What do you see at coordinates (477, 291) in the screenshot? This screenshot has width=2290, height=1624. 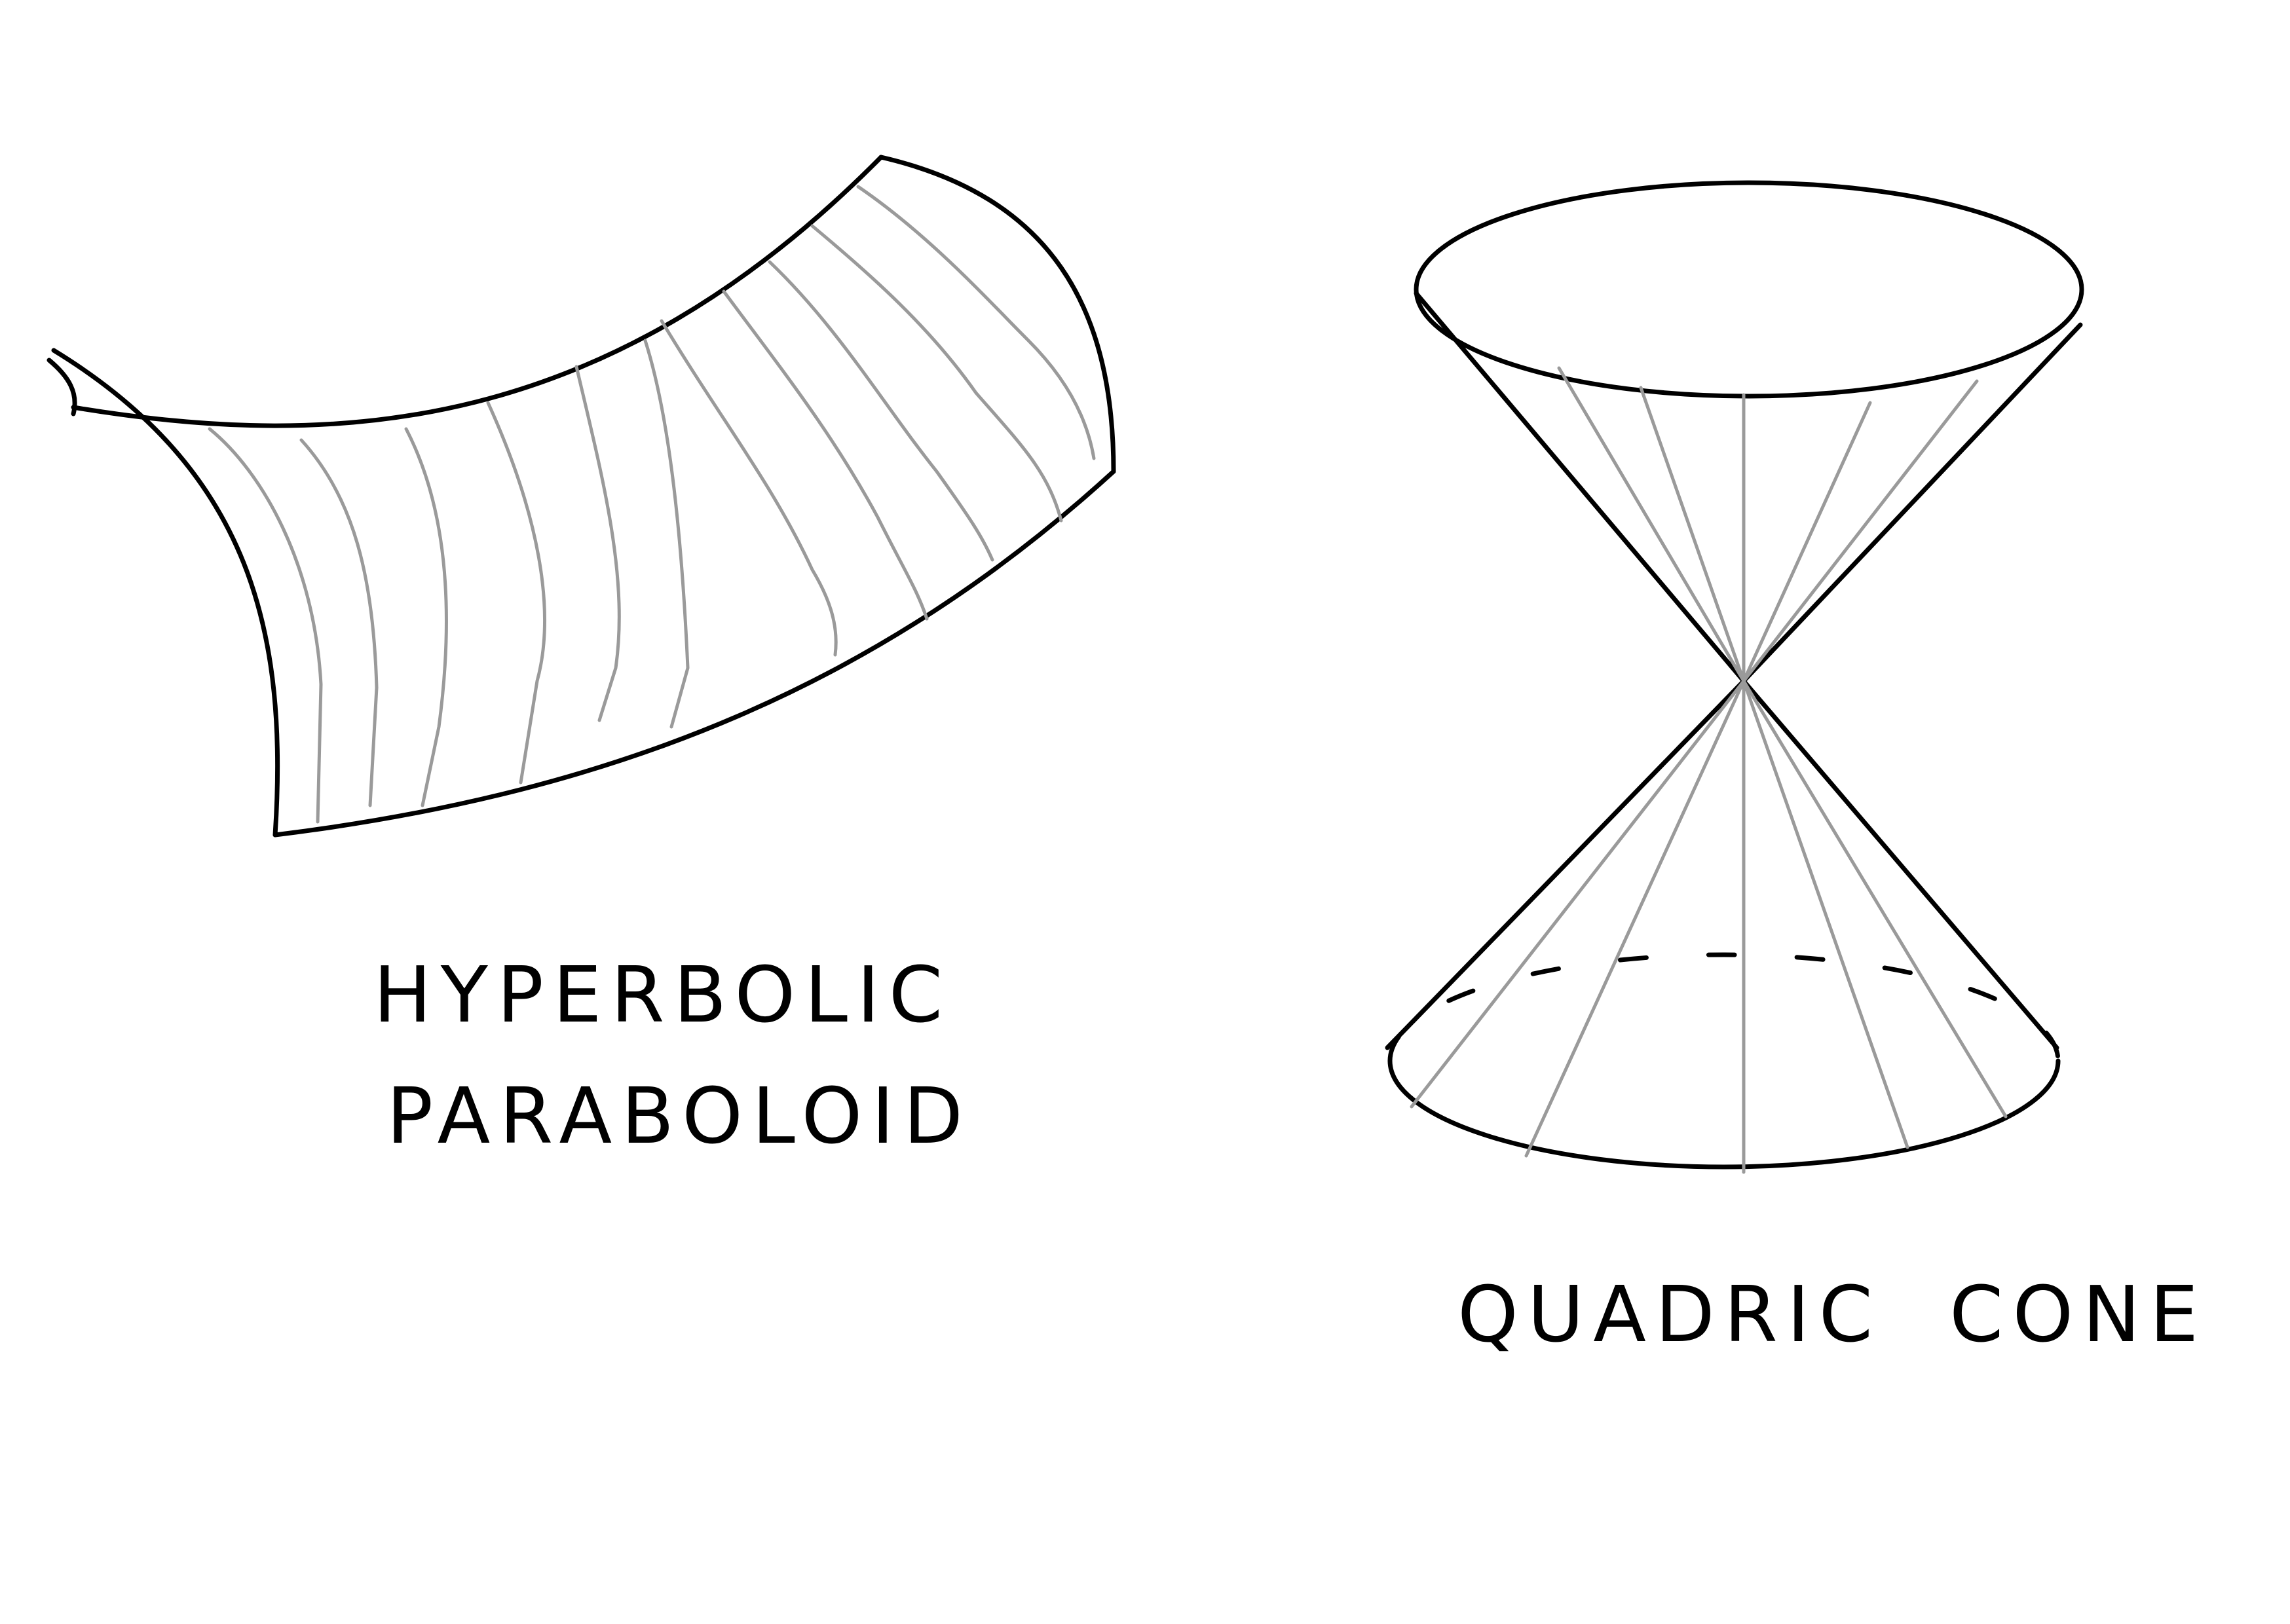 I see `paraboloid-top-edge` at bounding box center [477, 291].